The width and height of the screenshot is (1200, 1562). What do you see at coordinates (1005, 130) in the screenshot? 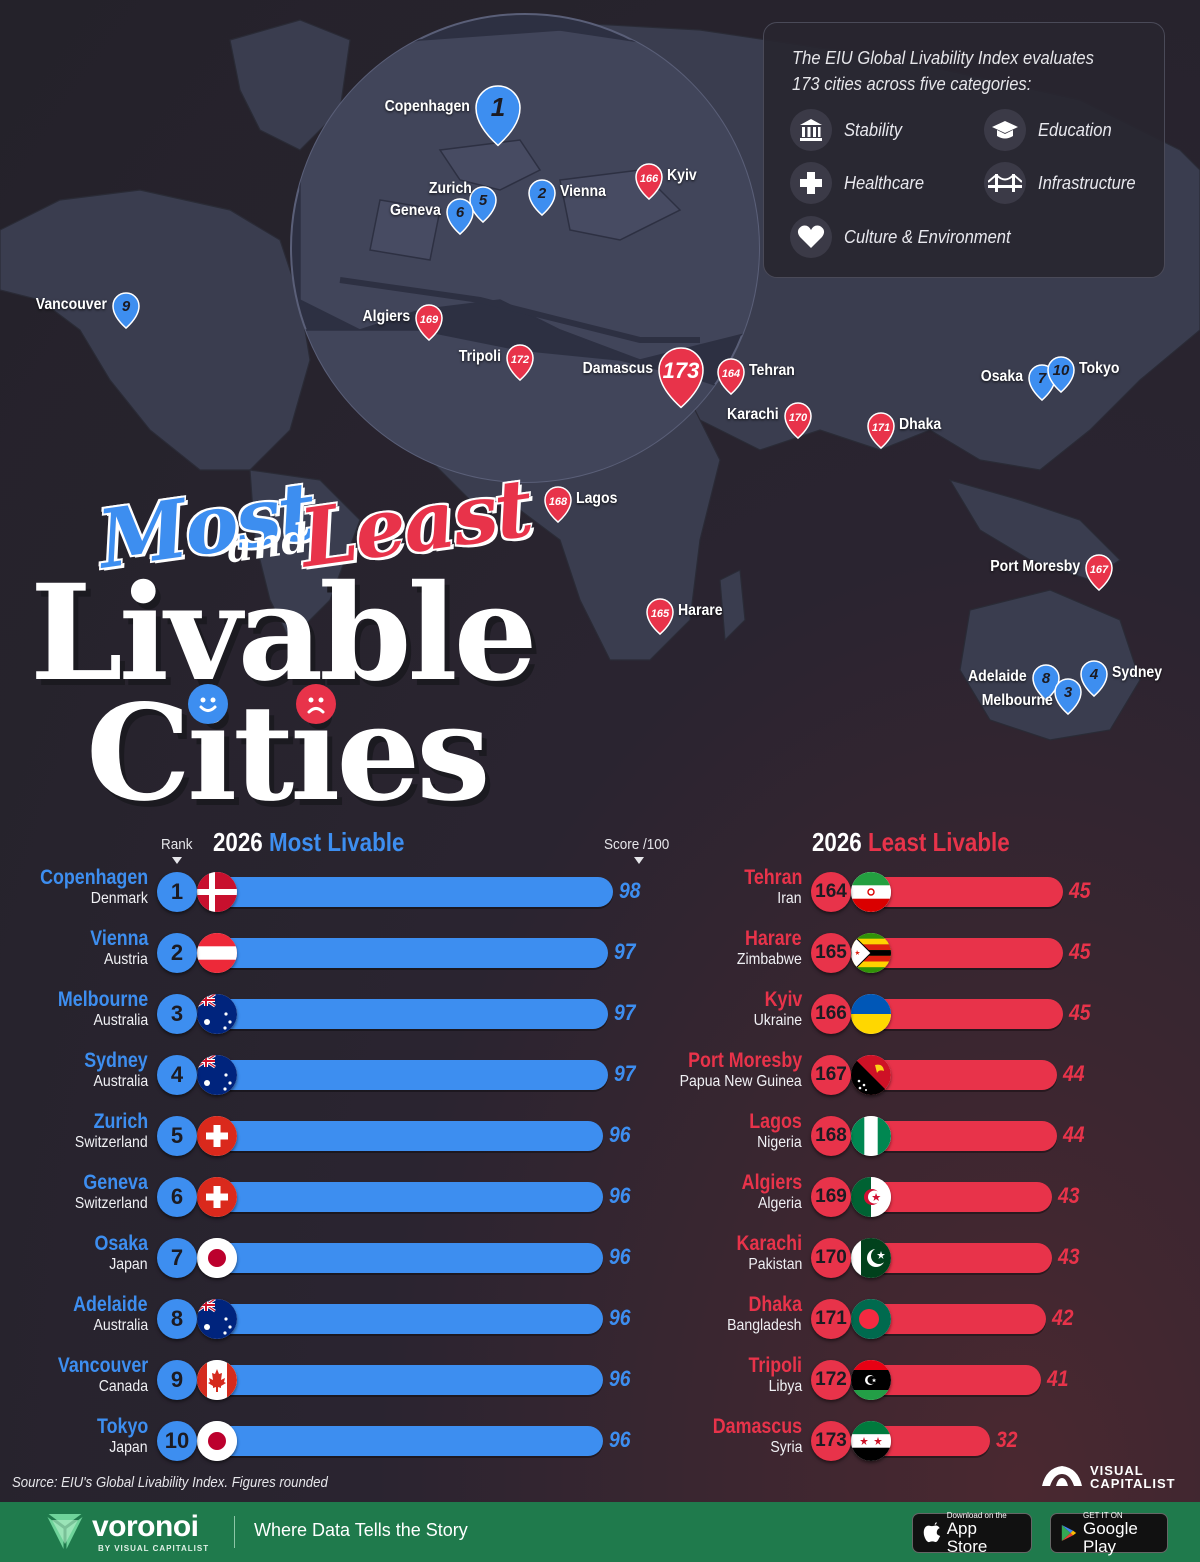
I see `graduation-cap-icon` at bounding box center [1005, 130].